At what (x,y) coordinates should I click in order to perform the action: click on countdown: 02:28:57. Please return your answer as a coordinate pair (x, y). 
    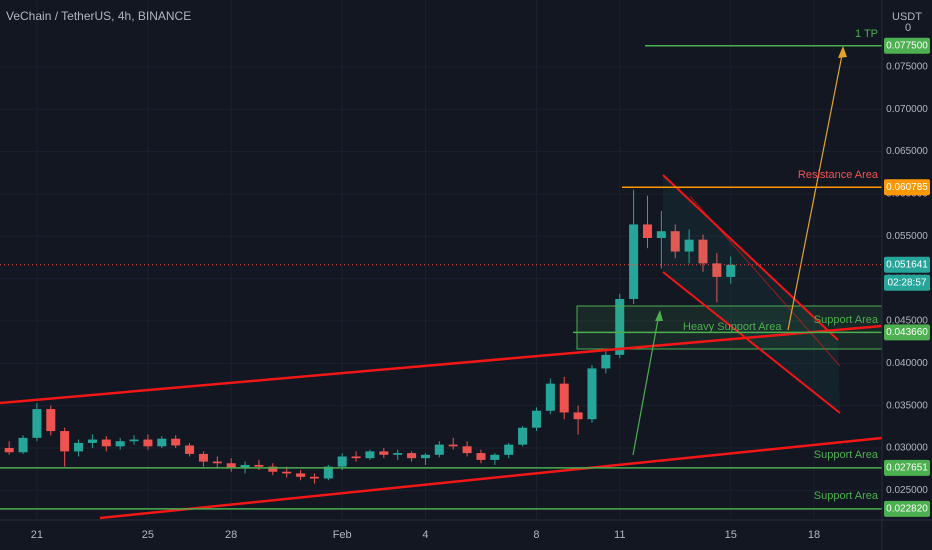
    Looking at the image, I should click on (907, 282).